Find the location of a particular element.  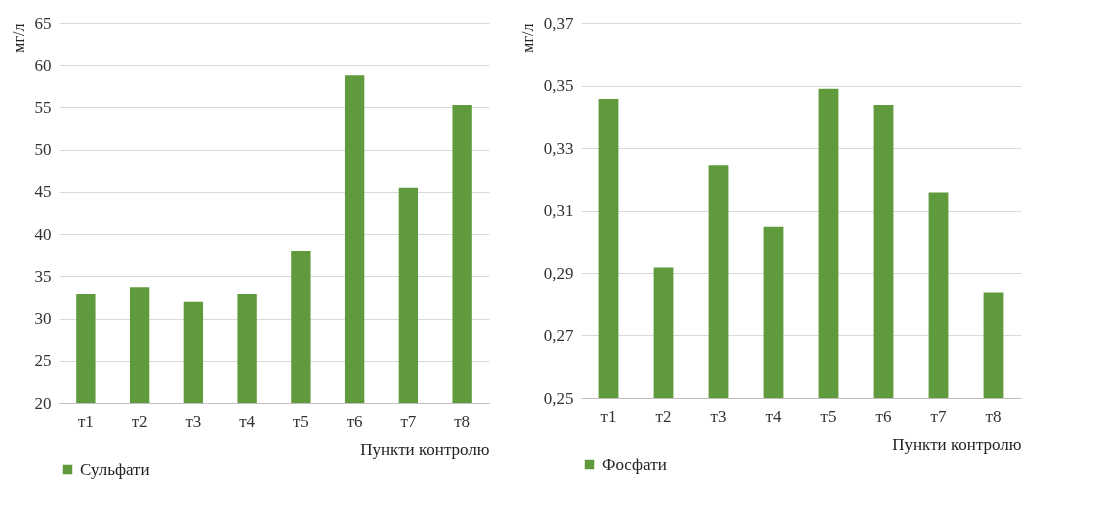

y-tick-label: 25 is located at coordinates (43, 361).